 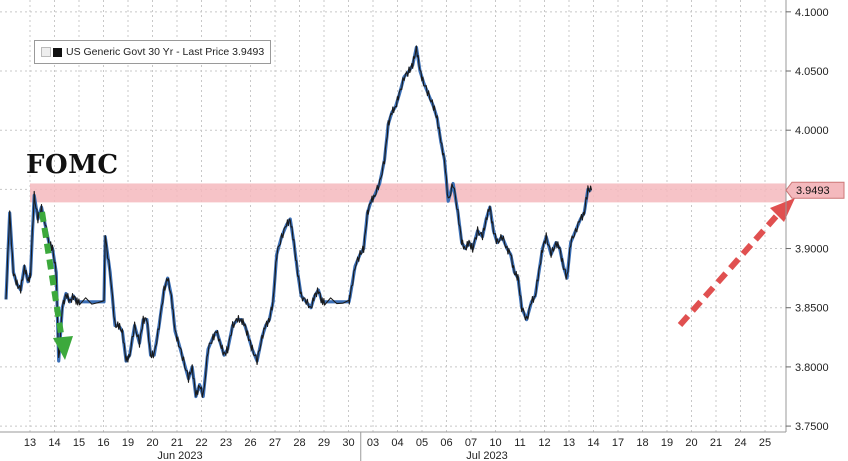 I want to click on y-tick-label: 4.0500, so click(x=812, y=72).